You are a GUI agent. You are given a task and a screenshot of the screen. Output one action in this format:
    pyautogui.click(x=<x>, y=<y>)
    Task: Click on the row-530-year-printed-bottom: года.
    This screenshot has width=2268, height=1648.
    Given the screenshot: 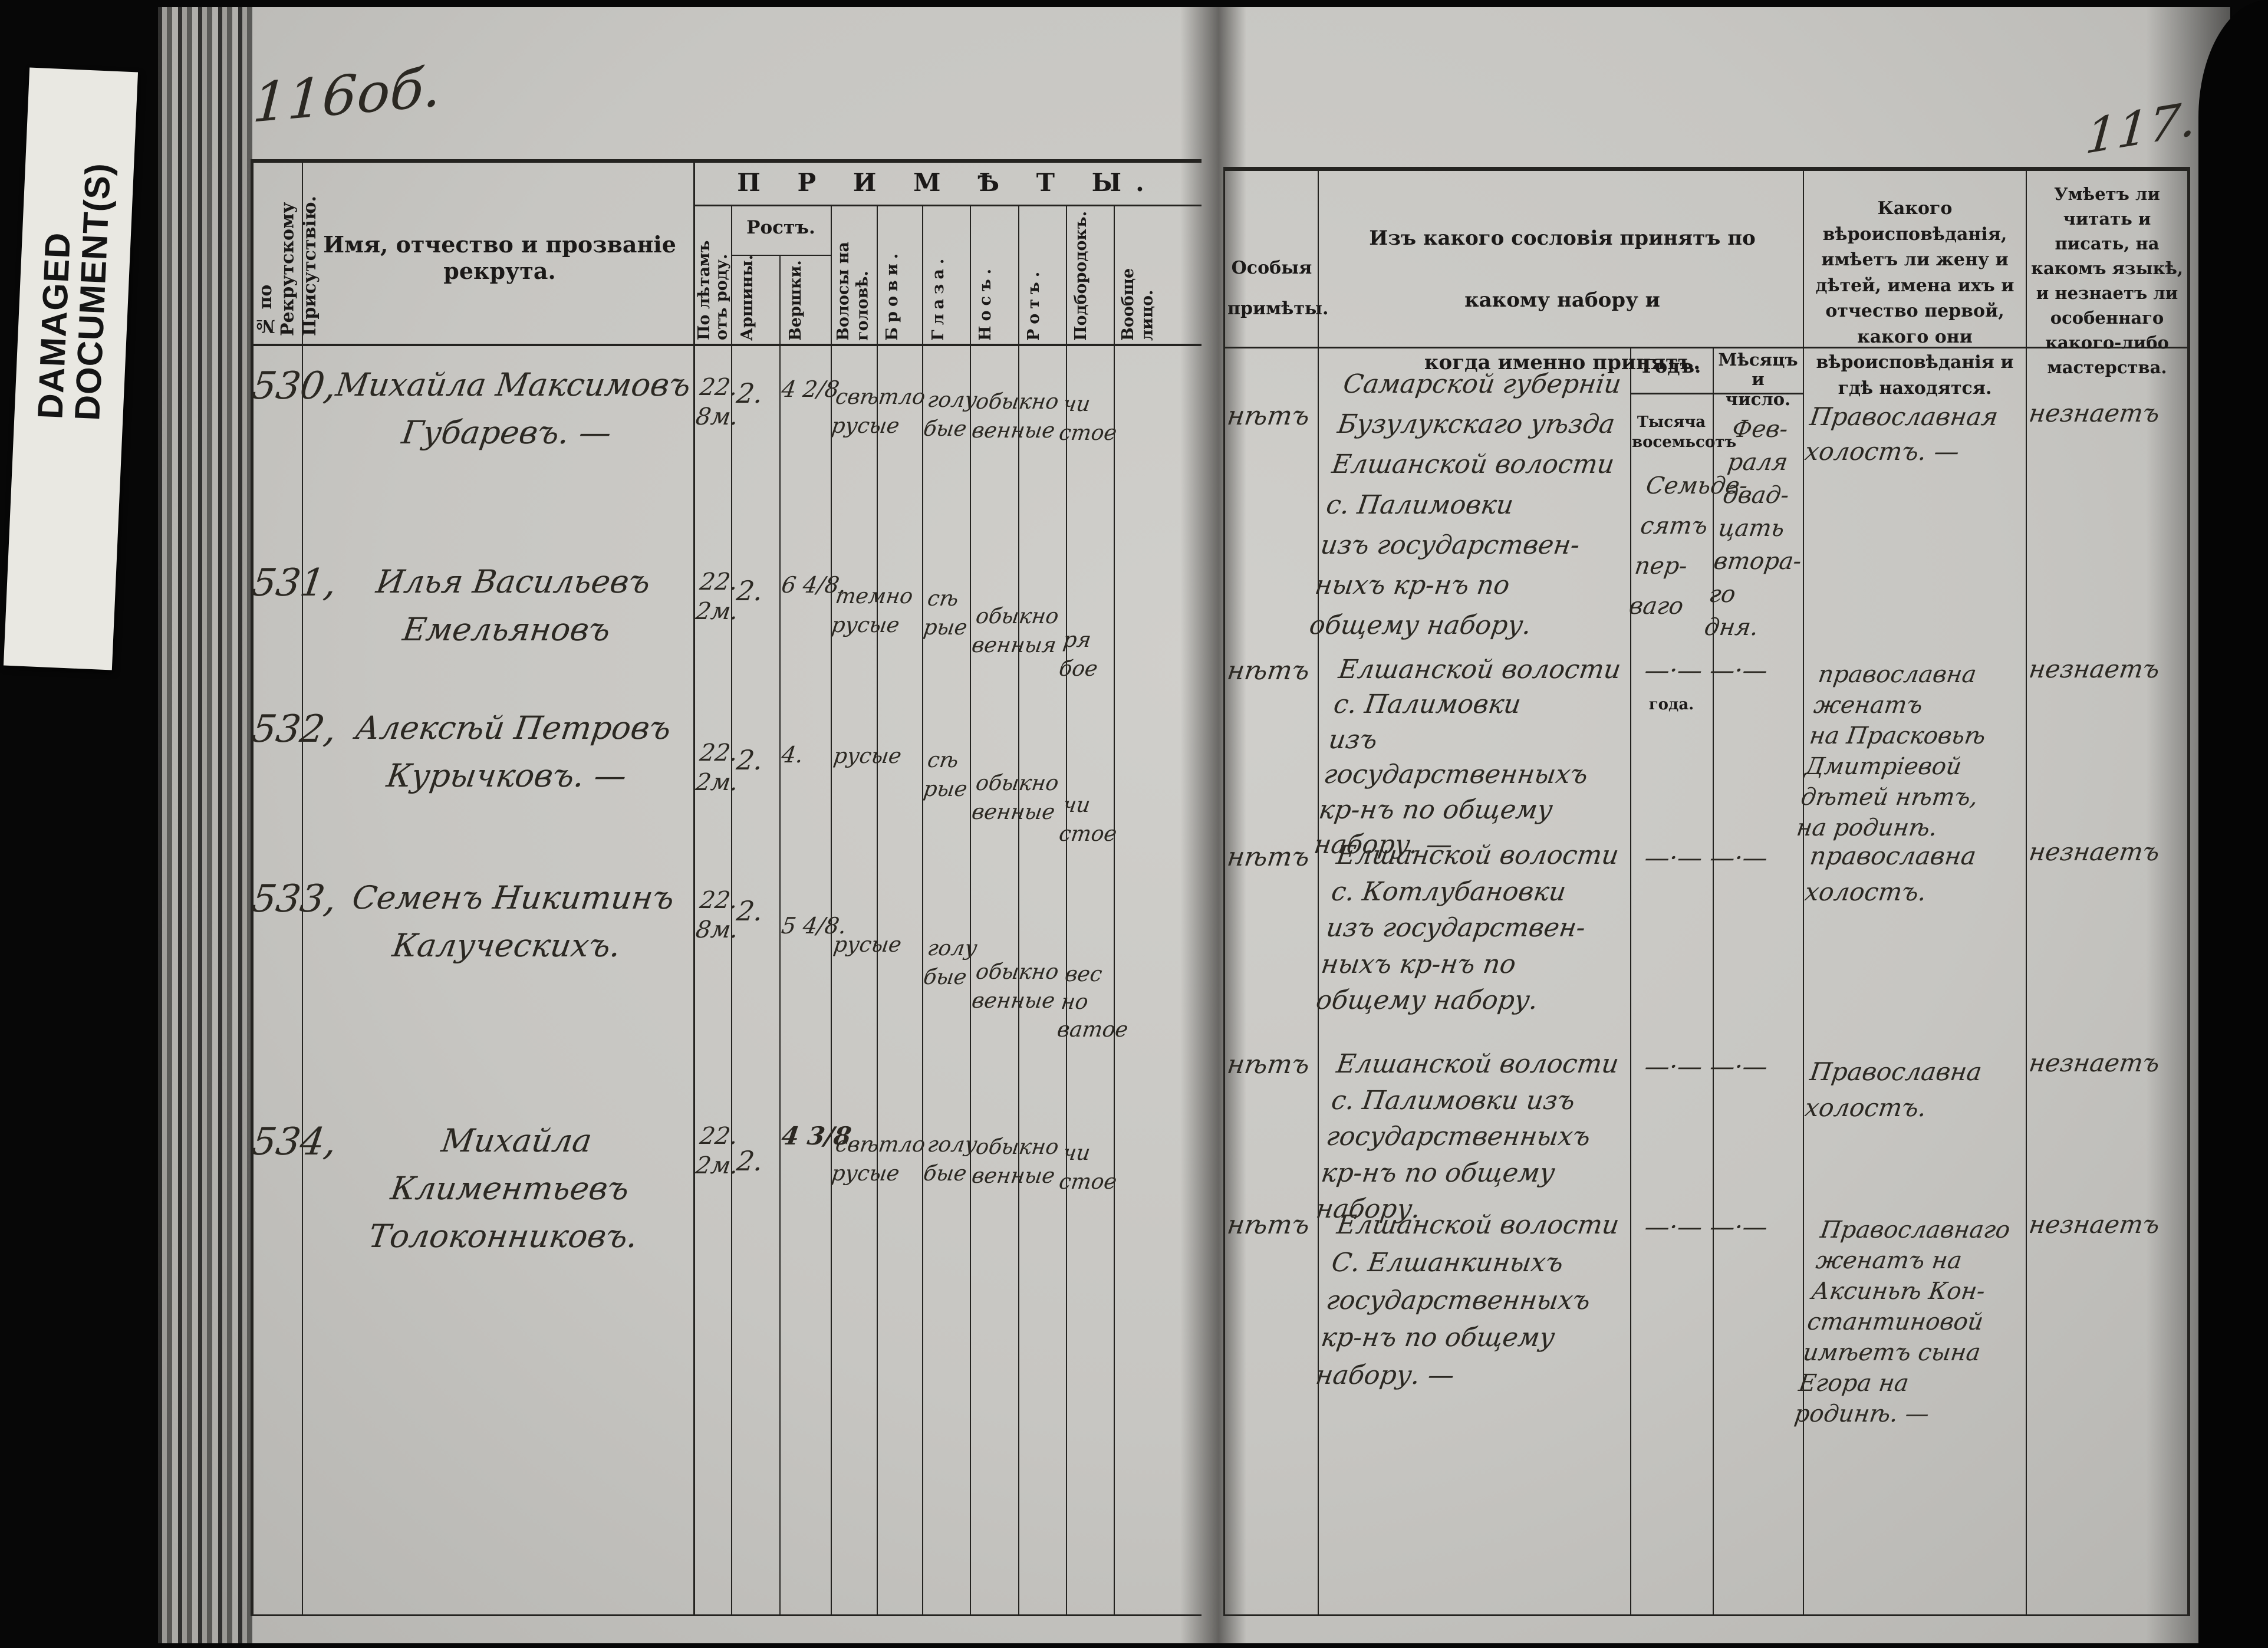 What is the action you would take?
    pyautogui.click(x=1671, y=705)
    